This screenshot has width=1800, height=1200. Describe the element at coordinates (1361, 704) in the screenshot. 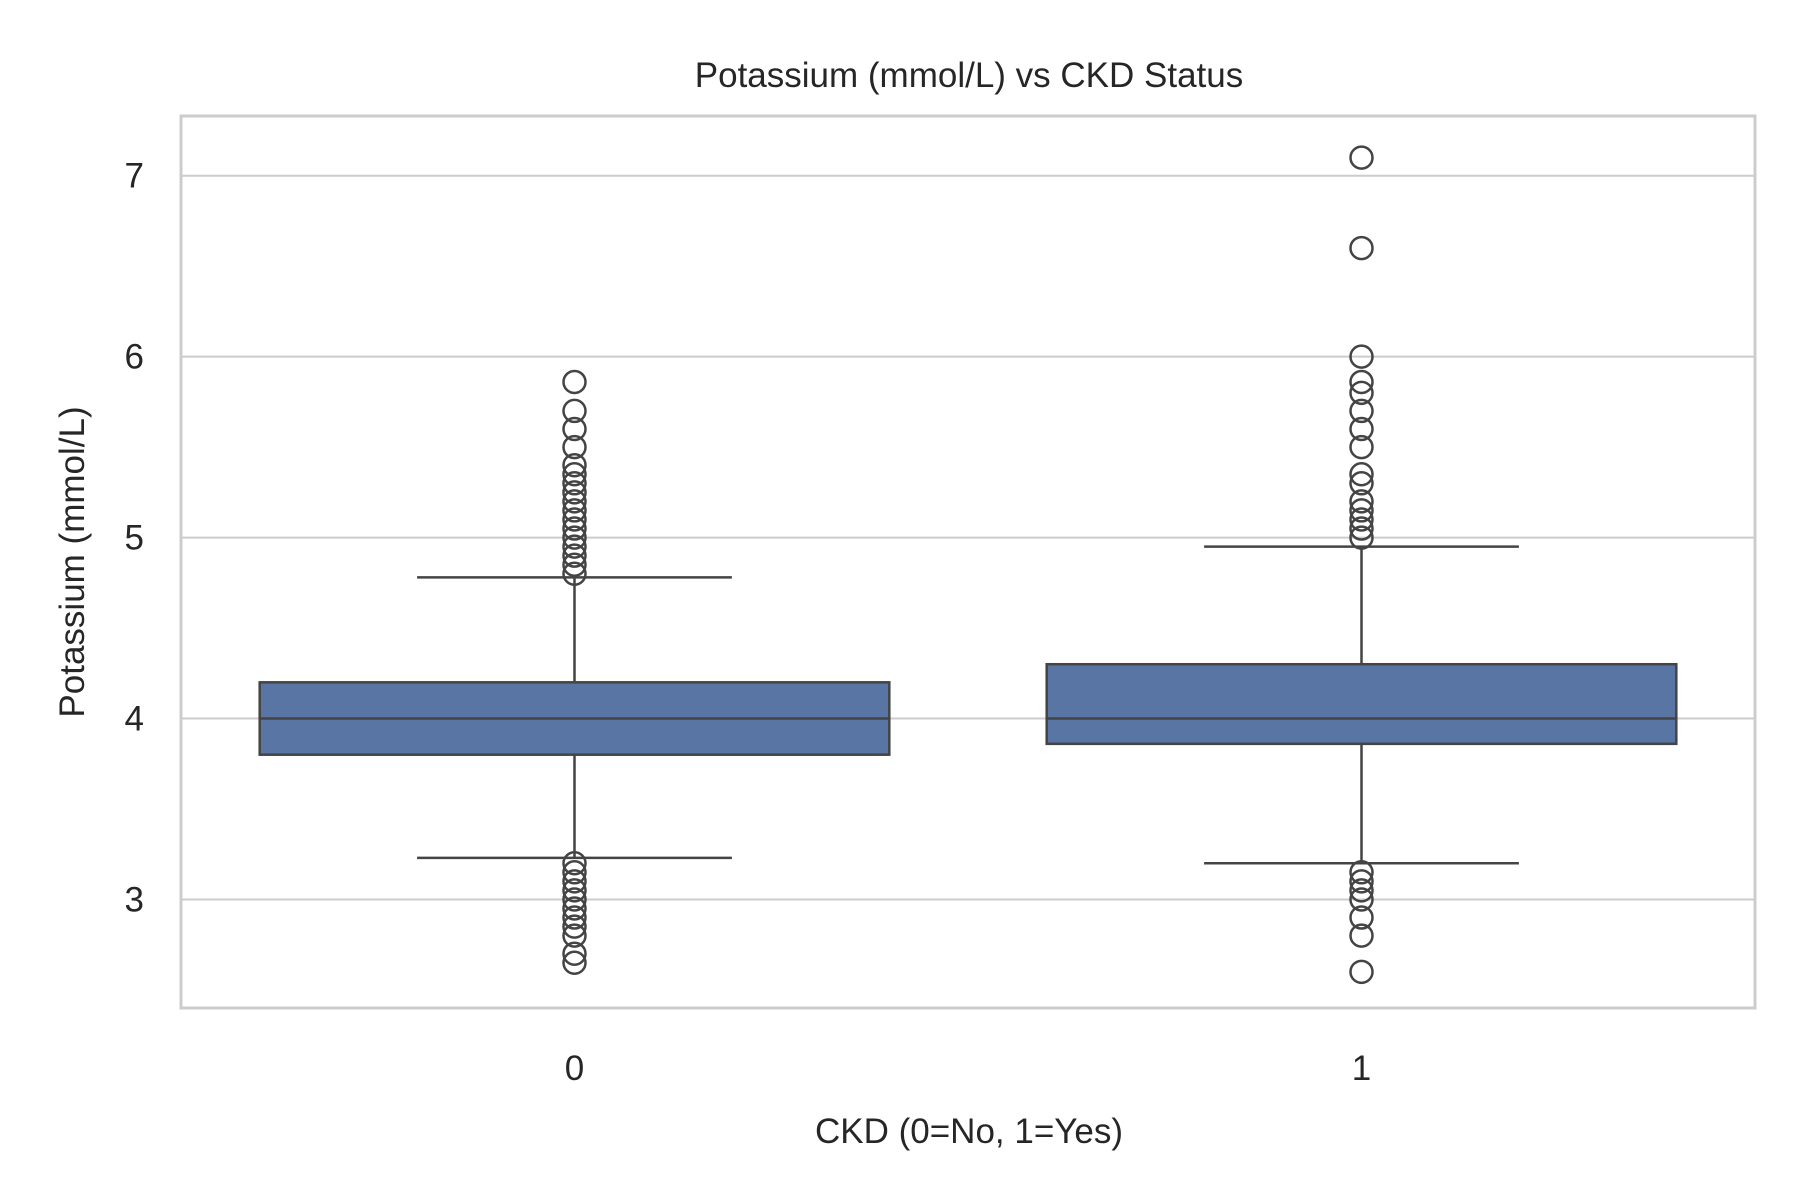

I see `iqr-box` at that location.